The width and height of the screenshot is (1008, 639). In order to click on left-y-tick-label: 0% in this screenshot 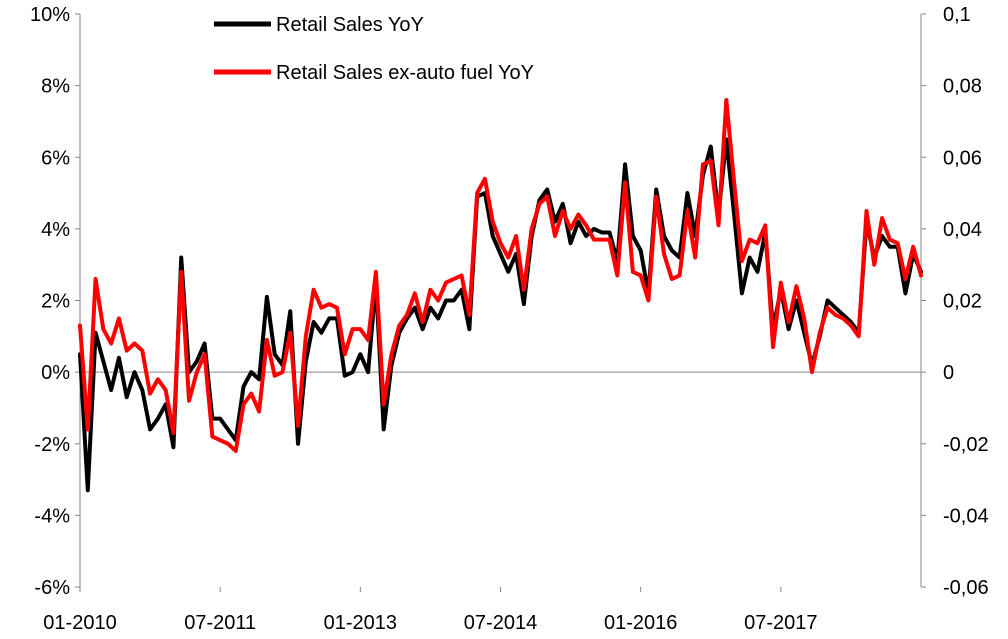, I will do `click(55, 373)`.